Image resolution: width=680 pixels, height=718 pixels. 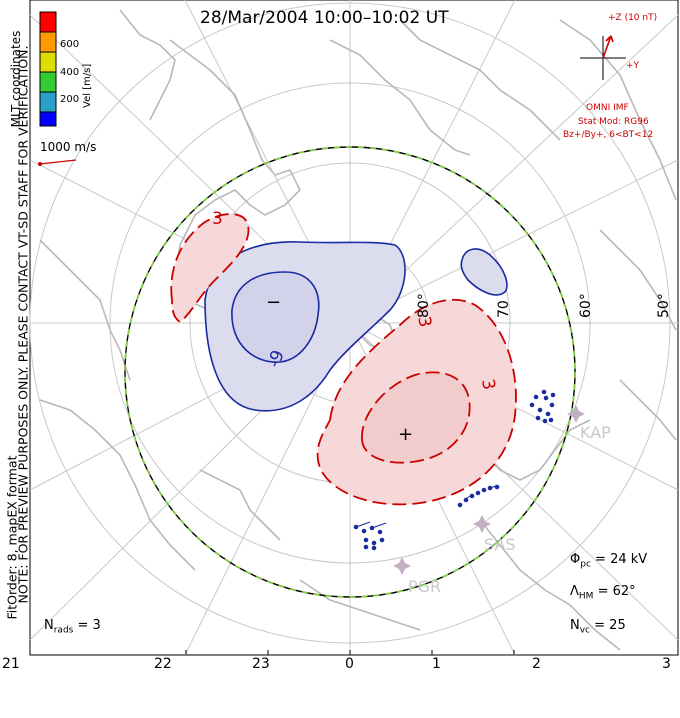 What do you see at coordinates (273, 302) in the screenshot?
I see `negative-peak-marker: −` at bounding box center [273, 302].